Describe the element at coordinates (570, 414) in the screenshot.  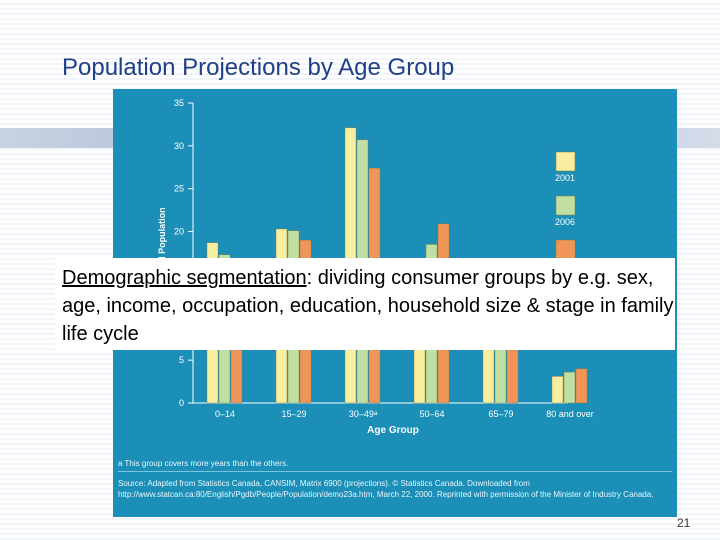
I see `x-tick-label: 80 and over` at that location.